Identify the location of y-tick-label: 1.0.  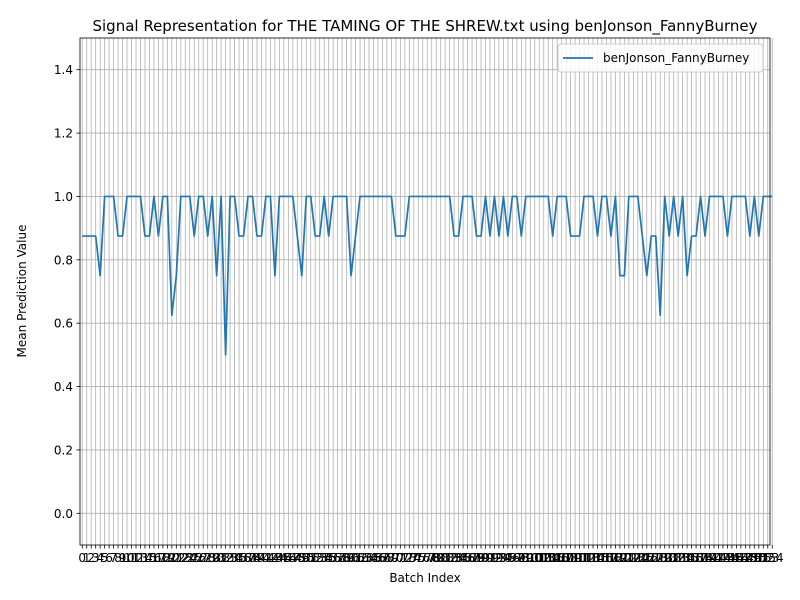
(63, 197).